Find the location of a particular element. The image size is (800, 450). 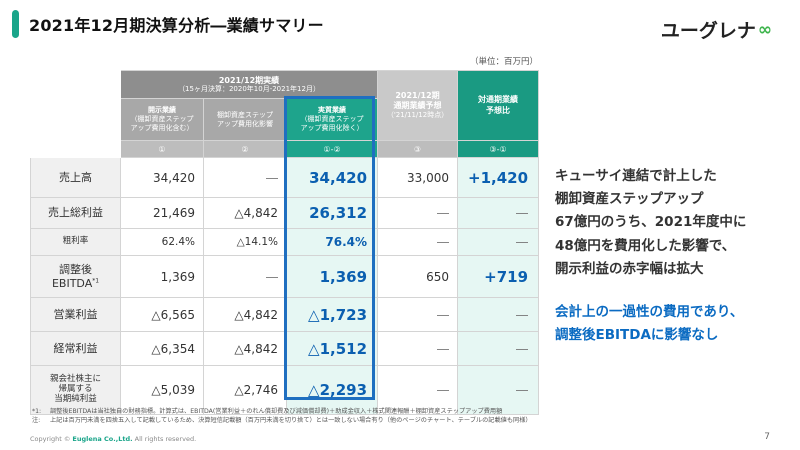

header-stepup-impact: 棚卸資産ステップ アップ費用化影響 is located at coordinates (245, 119).